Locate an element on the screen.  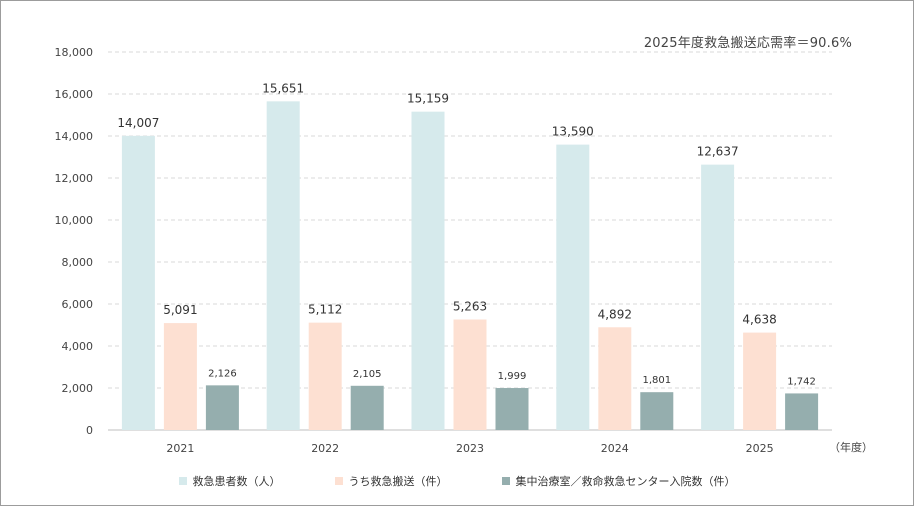
x-tick-label: 2024 is located at coordinates (615, 448).